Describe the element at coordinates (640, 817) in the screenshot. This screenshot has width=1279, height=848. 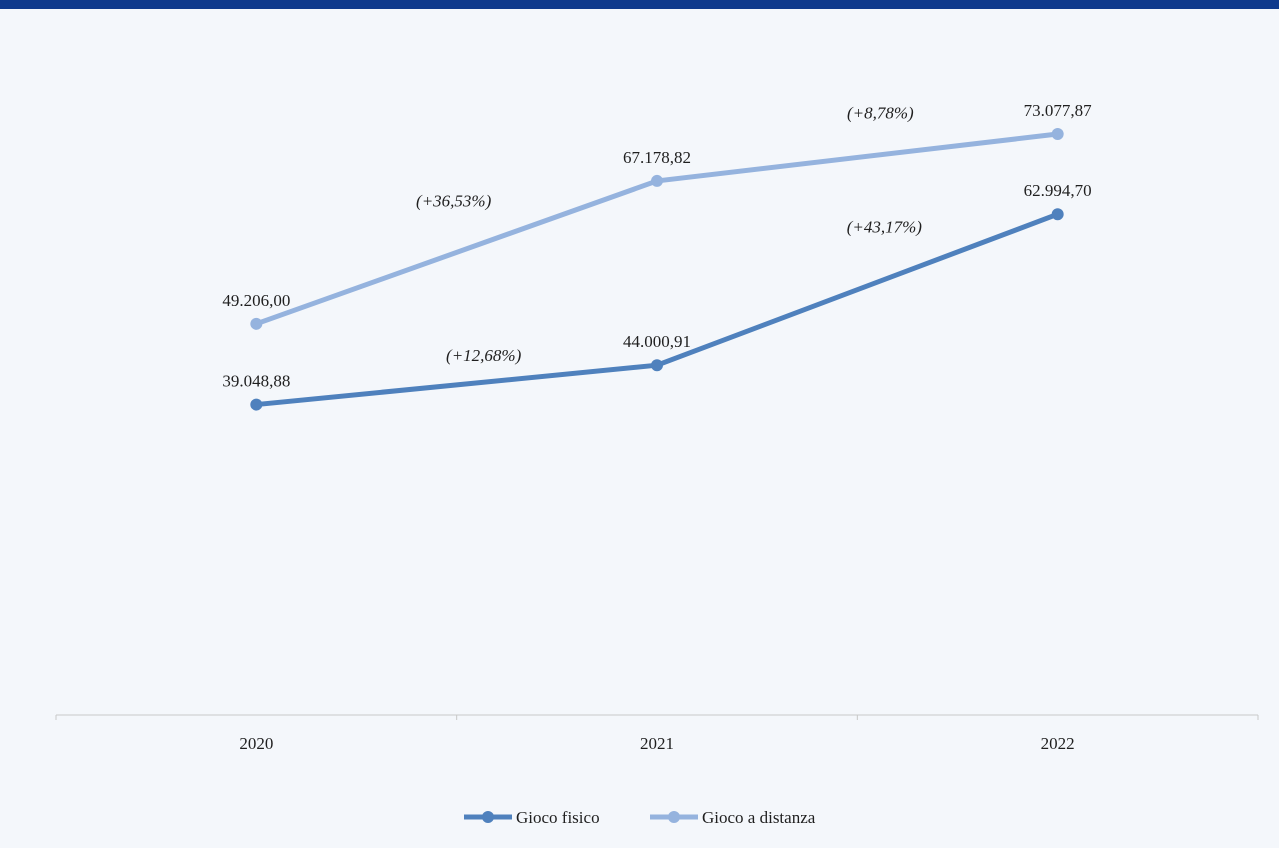
I see `legend: Gioco fisico Gioco a distanza` at that location.